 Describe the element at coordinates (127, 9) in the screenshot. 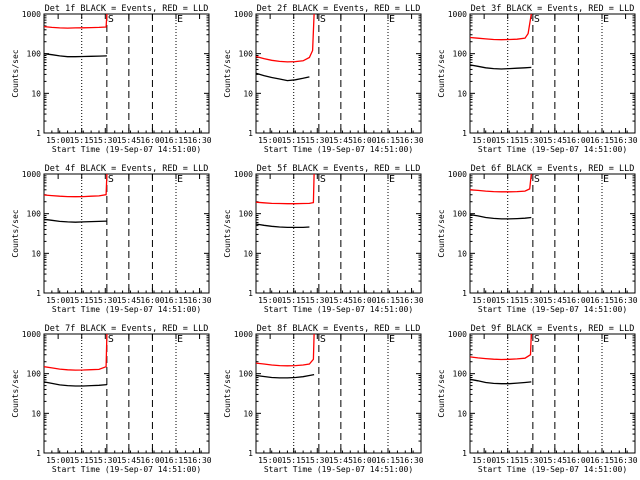

I see `panel-title: Det 1f BLACK = Events, RED = LLD` at that location.